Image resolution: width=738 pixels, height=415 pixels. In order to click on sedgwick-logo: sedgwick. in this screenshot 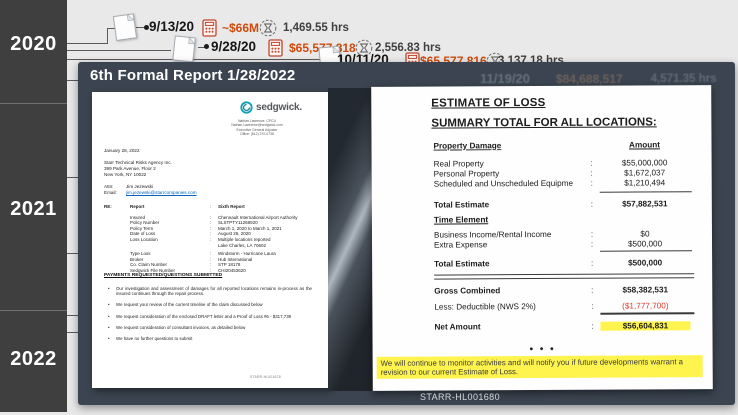, I will do `click(271, 107)`.